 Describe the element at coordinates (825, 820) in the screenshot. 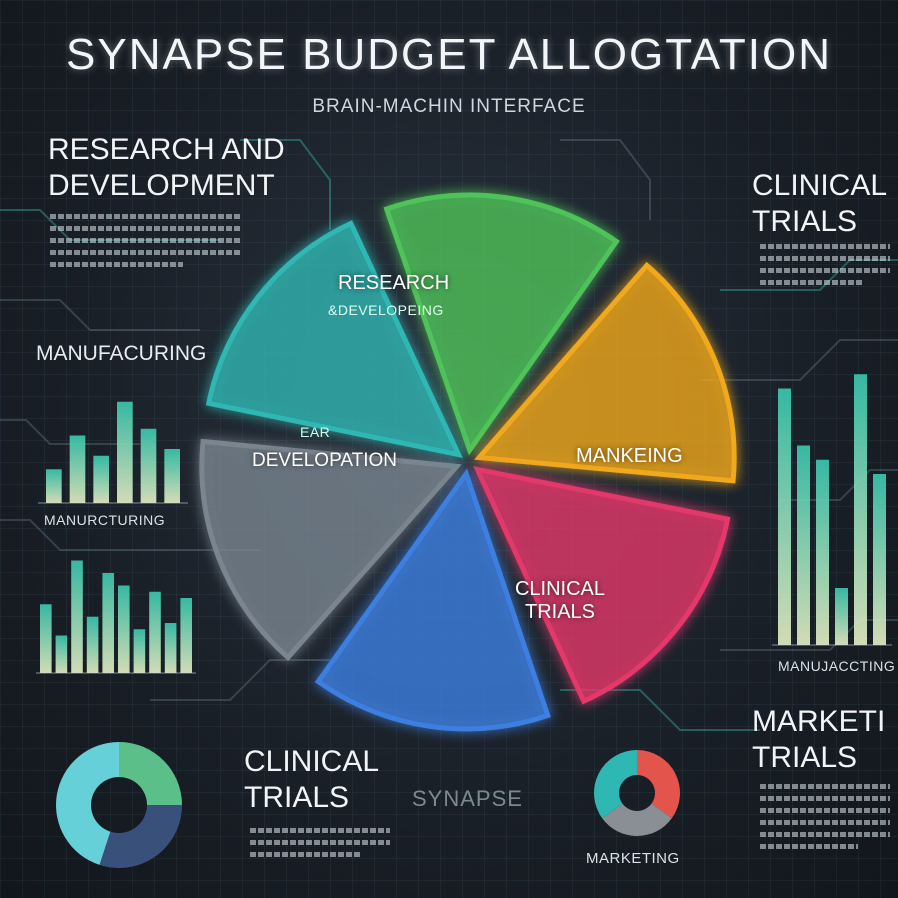

I see `marketing-trials-text-block` at that location.